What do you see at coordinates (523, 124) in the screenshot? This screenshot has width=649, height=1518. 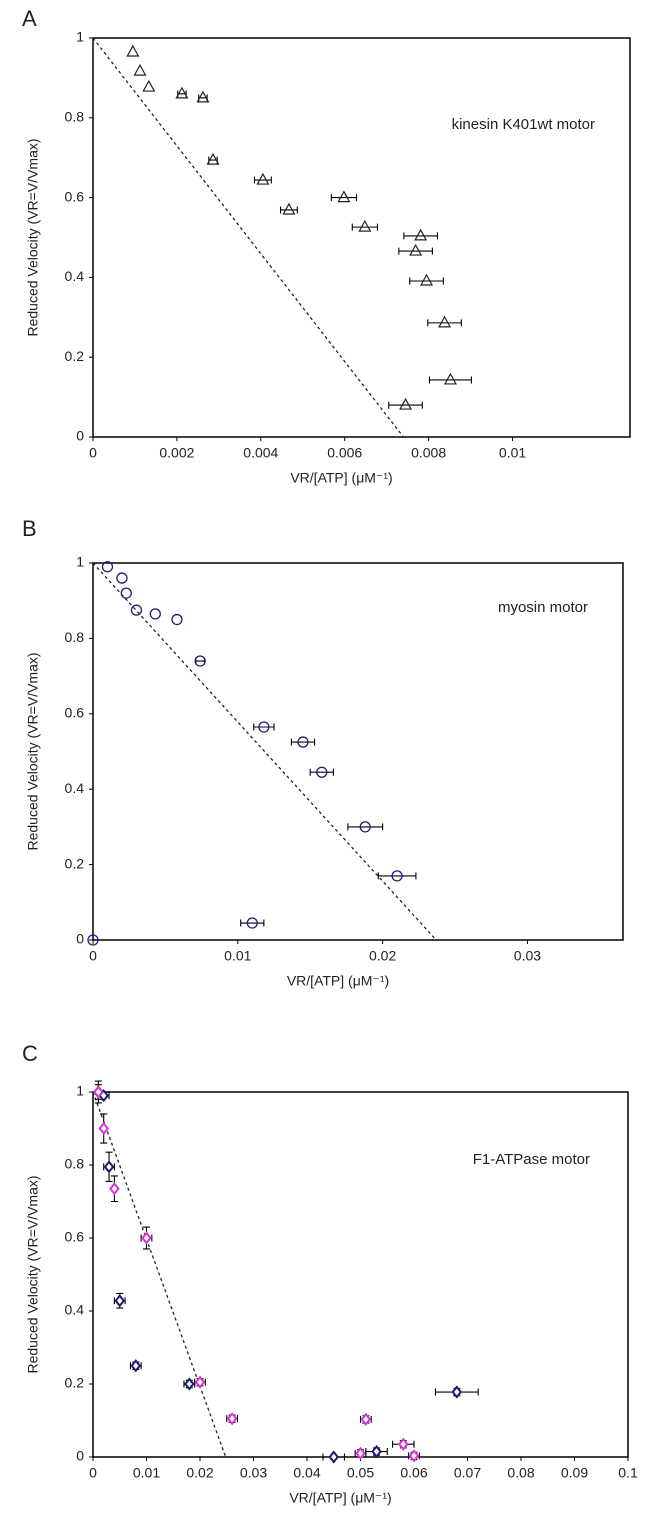 I see `annotation: kinesin K401wt motor` at bounding box center [523, 124].